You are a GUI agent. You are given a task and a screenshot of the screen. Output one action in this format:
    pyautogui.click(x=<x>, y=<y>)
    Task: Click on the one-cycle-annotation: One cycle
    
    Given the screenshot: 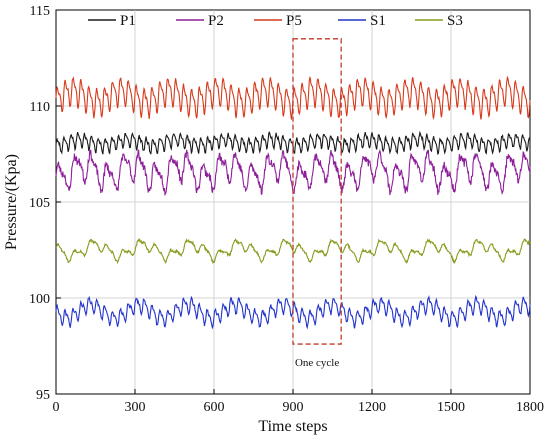 What is the action you would take?
    pyautogui.click(x=317, y=203)
    